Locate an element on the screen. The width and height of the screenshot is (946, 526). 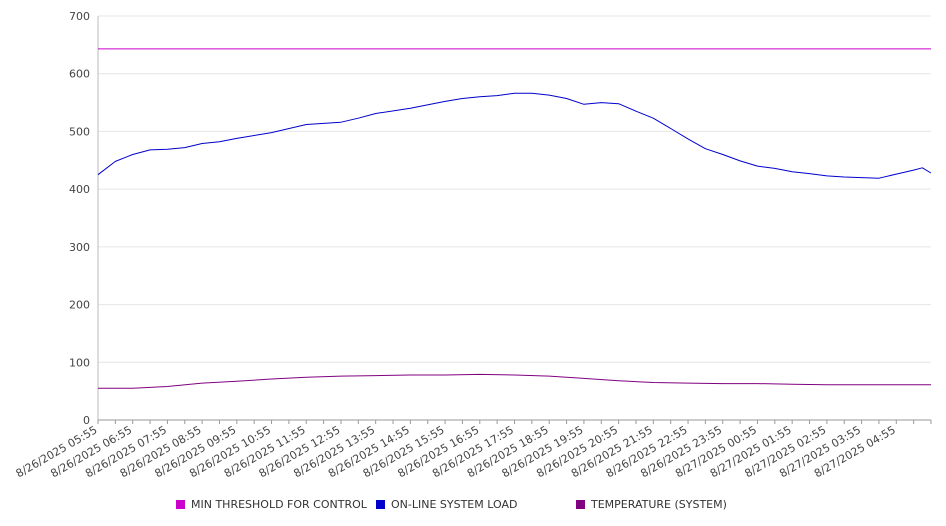
legend-label-temperature: TEMPERATURE (SYSTEM) is located at coordinates (659, 504).